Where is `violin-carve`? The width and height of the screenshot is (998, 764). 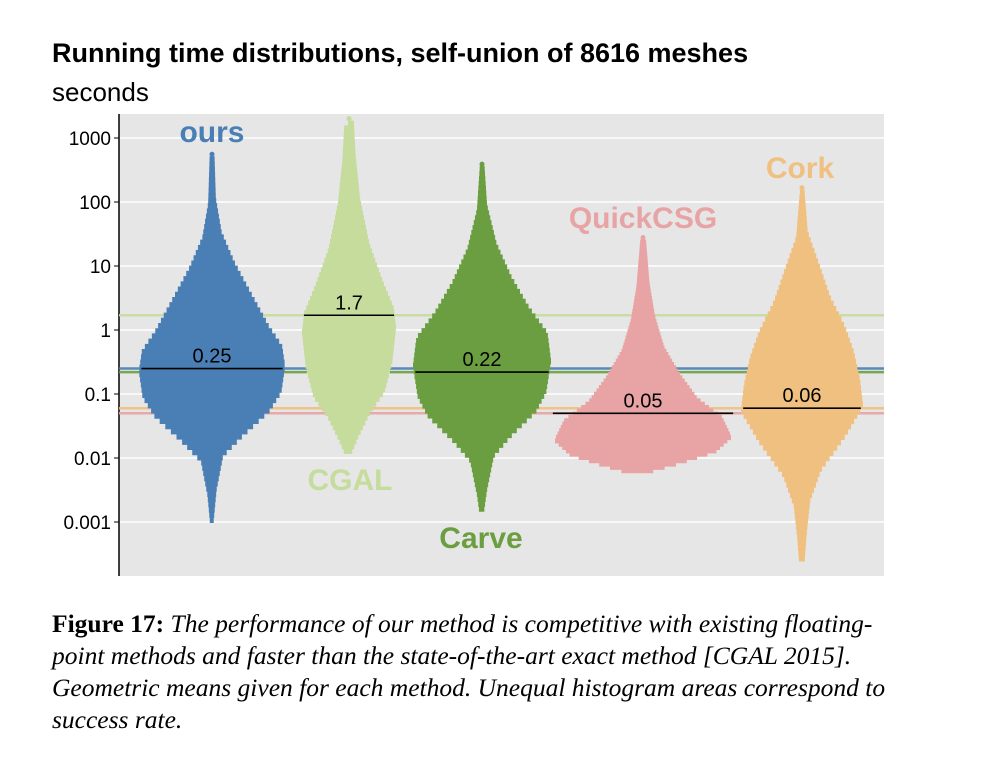
violin-carve is located at coordinates (482, 339).